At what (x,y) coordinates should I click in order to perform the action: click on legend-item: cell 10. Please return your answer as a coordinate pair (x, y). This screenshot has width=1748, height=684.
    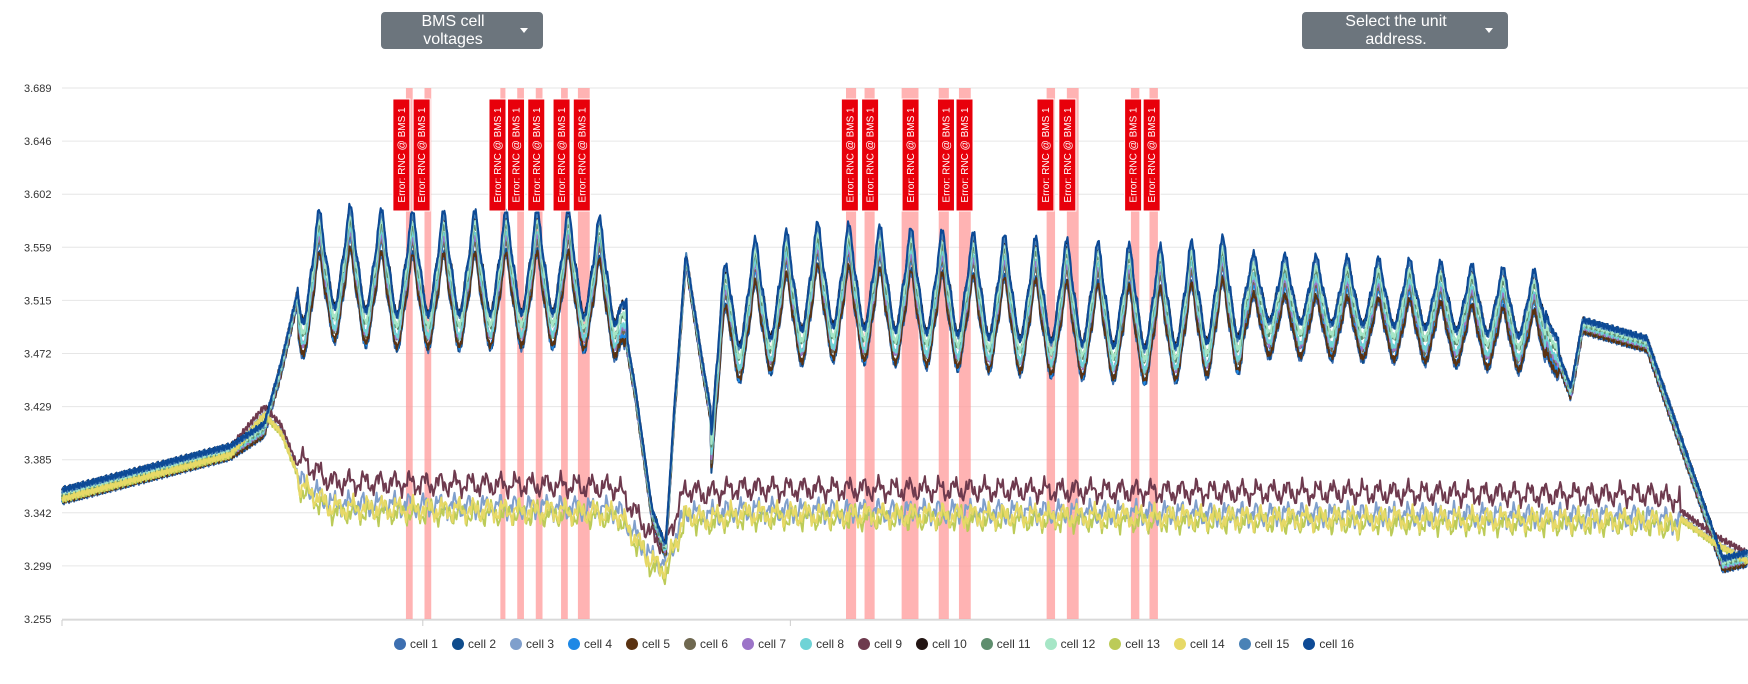
    Looking at the image, I should click on (941, 644).